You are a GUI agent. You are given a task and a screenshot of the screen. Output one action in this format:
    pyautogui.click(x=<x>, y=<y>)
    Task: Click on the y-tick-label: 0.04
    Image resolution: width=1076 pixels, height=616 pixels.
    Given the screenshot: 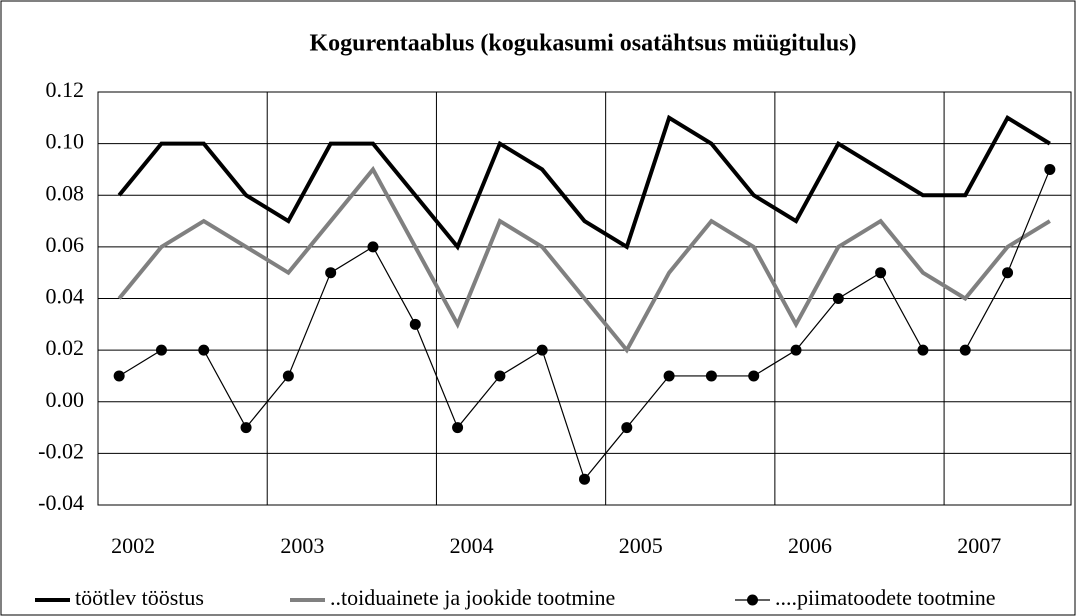 What is the action you would take?
    pyautogui.click(x=65, y=296)
    